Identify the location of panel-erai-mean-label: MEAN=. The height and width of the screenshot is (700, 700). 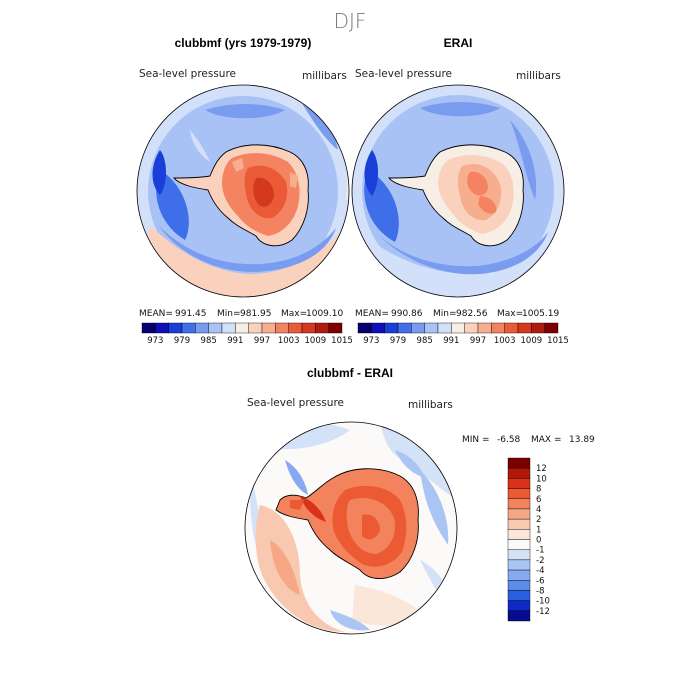
(372, 314).